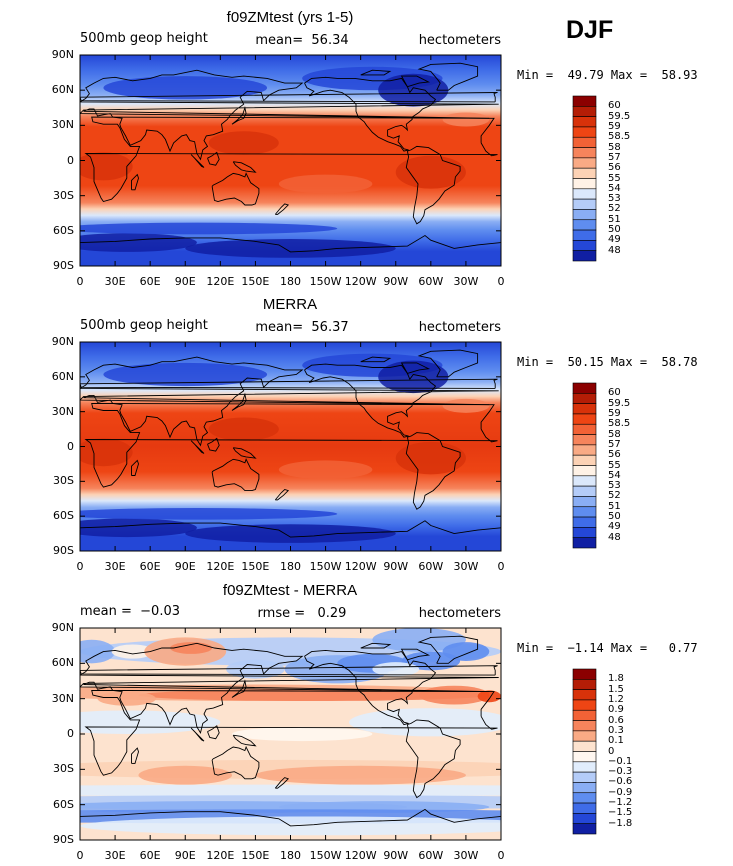 The height and width of the screenshot is (866, 733). Describe the element at coordinates (616, 720) in the screenshot. I see `colorbar-label: 0.6` at that location.